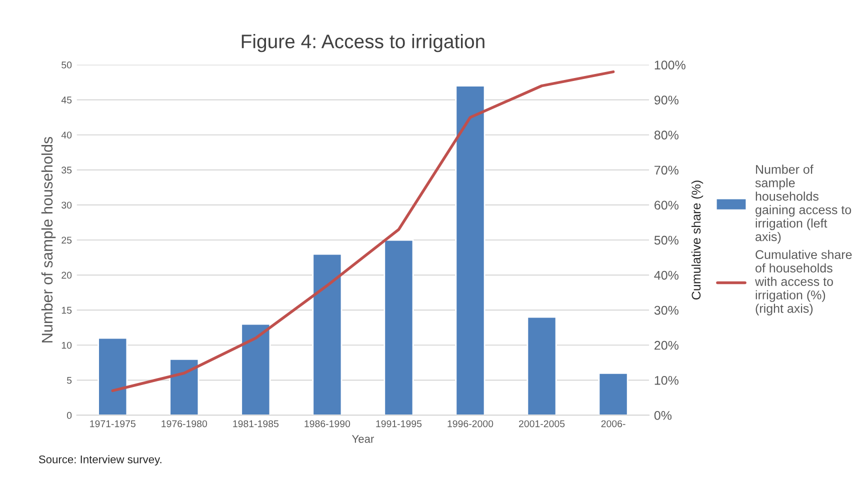  What do you see at coordinates (363, 43) in the screenshot?
I see `chart-title: Figure 4: Access to irrigation` at bounding box center [363, 43].